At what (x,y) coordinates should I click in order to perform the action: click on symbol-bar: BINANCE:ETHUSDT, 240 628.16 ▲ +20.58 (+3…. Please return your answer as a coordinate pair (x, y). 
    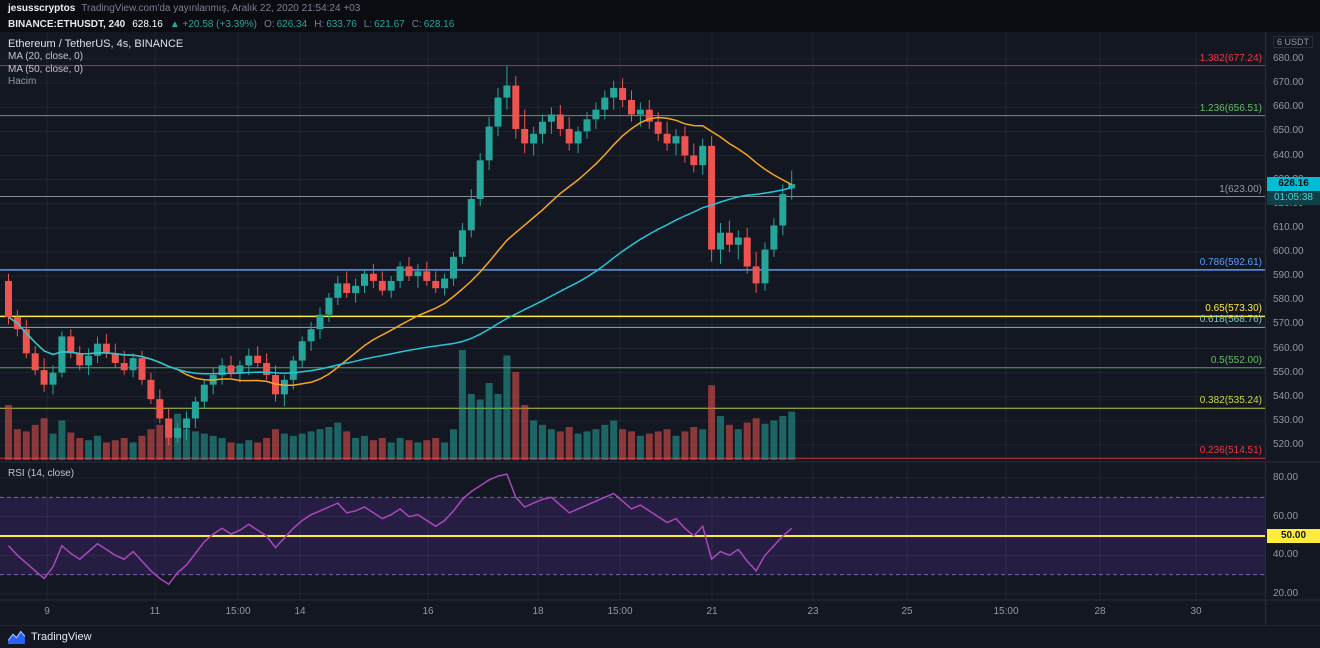
    Looking at the image, I should click on (660, 24).